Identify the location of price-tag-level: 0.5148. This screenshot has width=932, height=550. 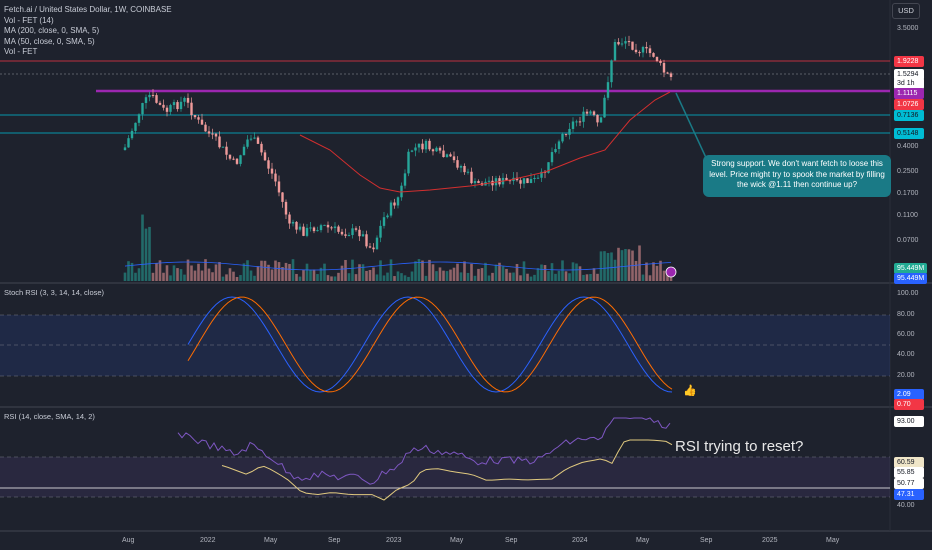
(909, 133).